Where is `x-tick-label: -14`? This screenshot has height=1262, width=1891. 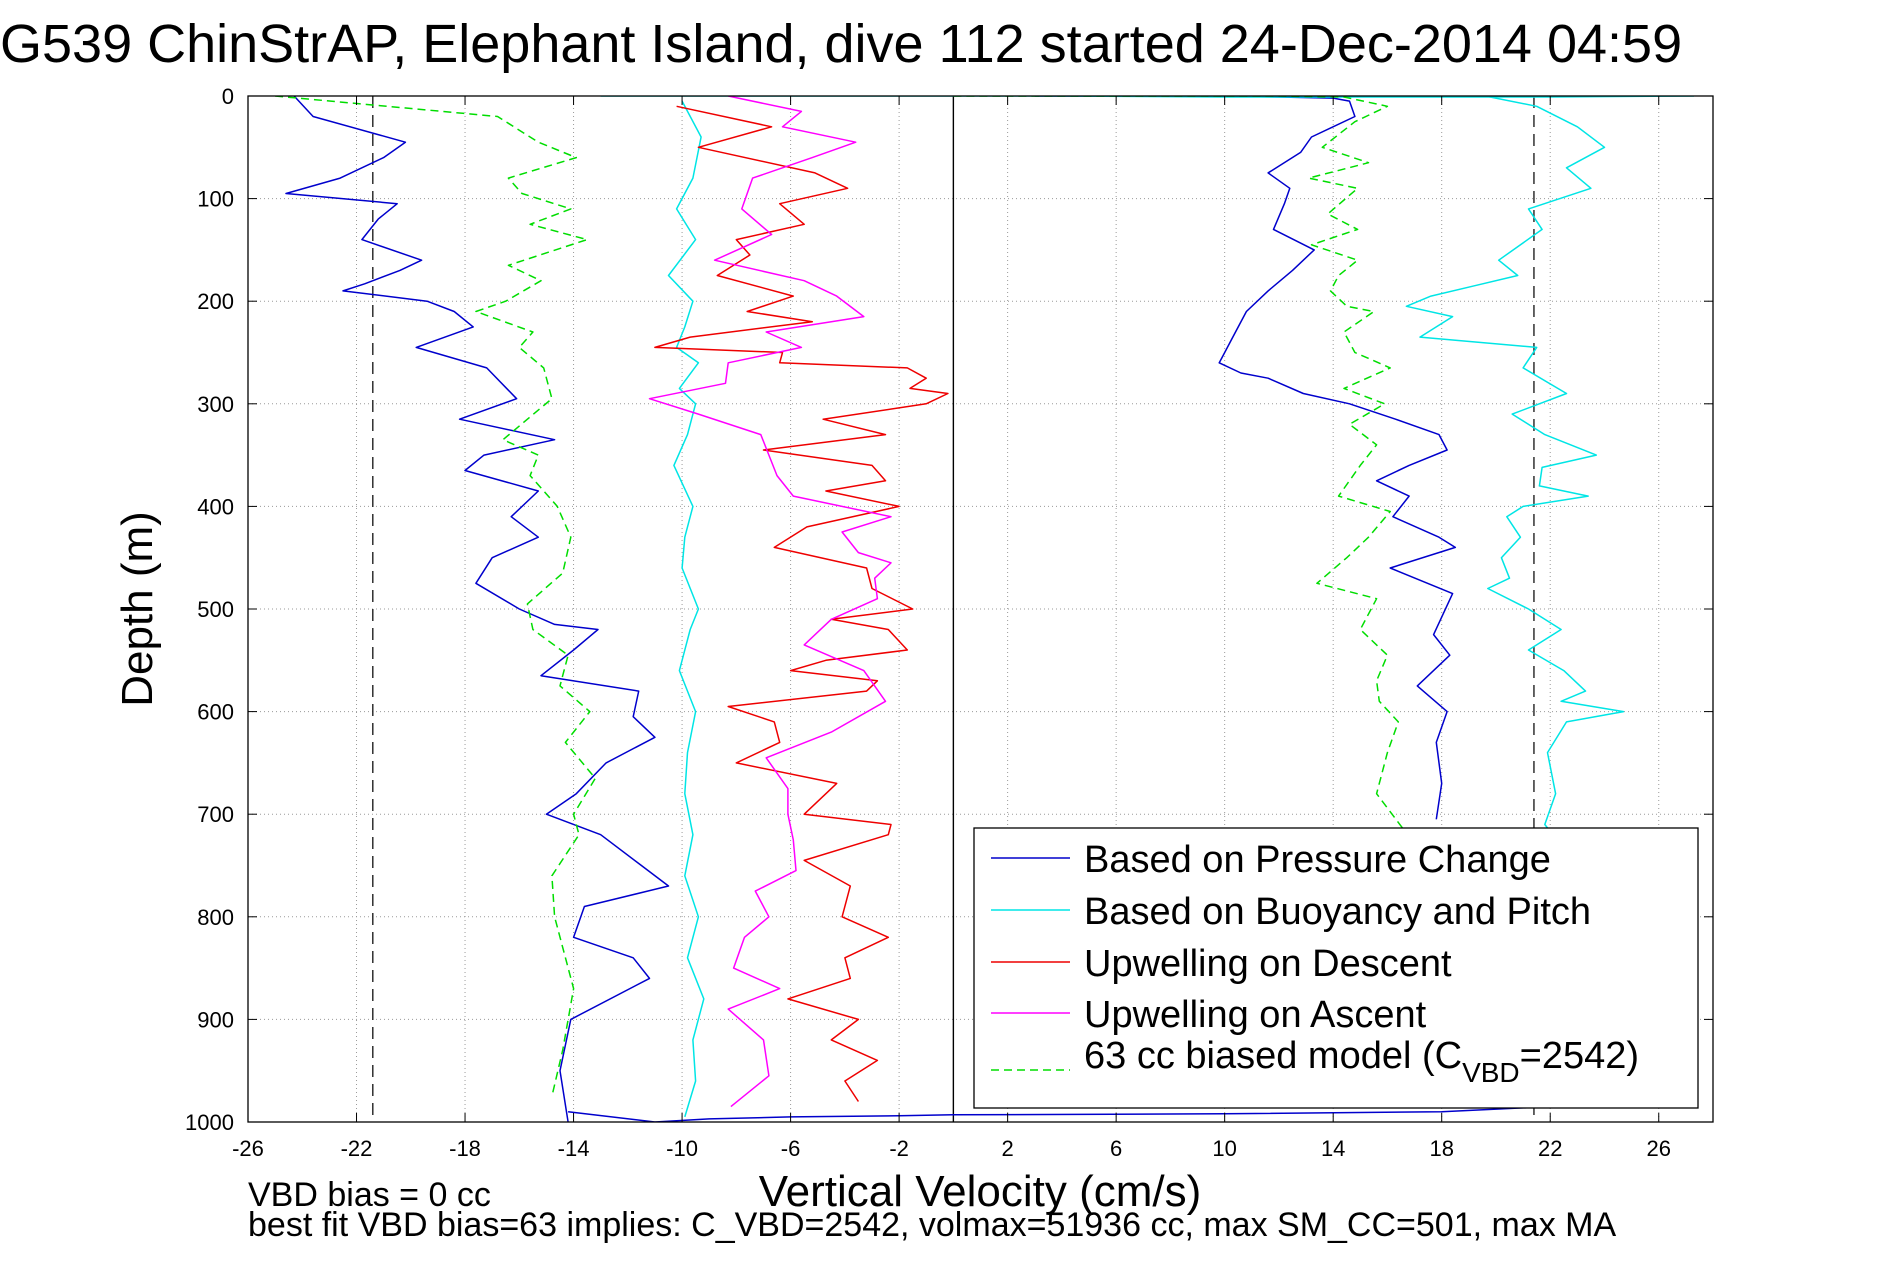 x-tick-label: -14 is located at coordinates (574, 1148).